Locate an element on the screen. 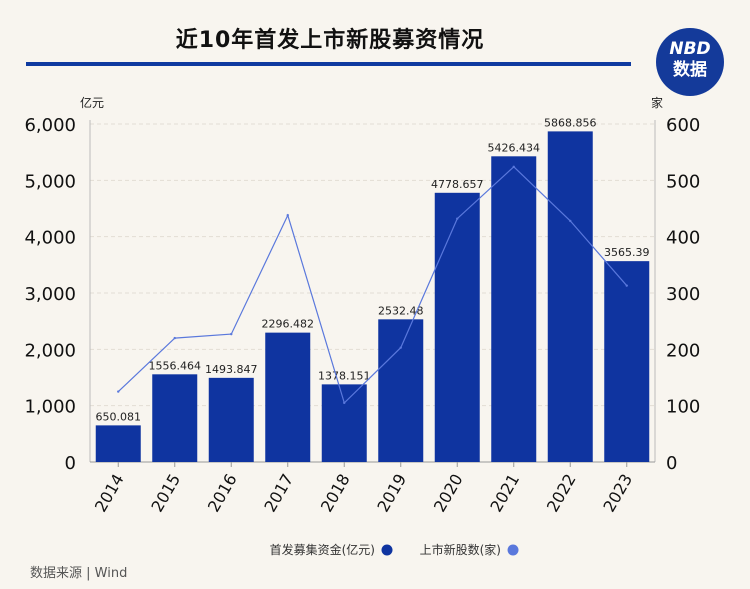  bar-data-label: 1556.464 is located at coordinates (175, 365).